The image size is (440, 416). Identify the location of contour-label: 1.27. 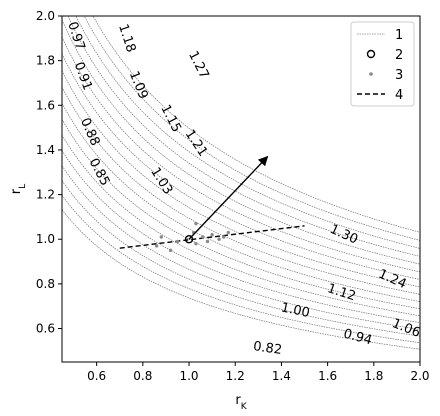
(198, 65).